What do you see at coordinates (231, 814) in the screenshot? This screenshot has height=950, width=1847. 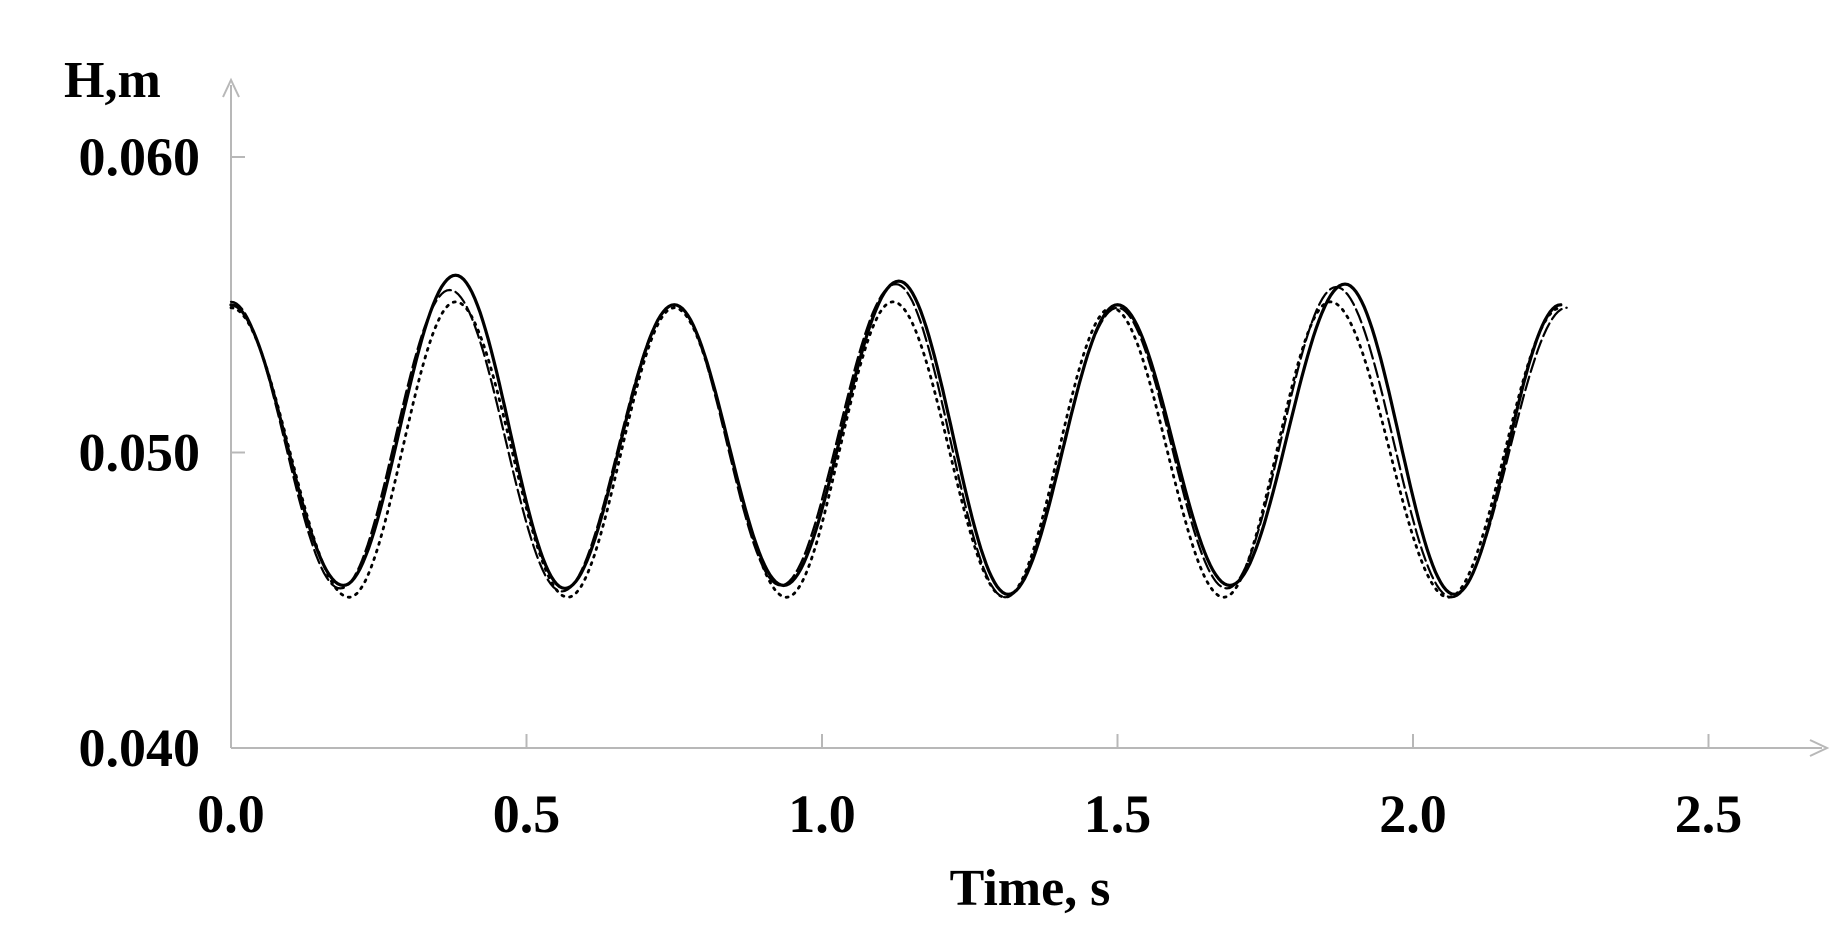 I see `x-tick-label: 0.0` at bounding box center [231, 814].